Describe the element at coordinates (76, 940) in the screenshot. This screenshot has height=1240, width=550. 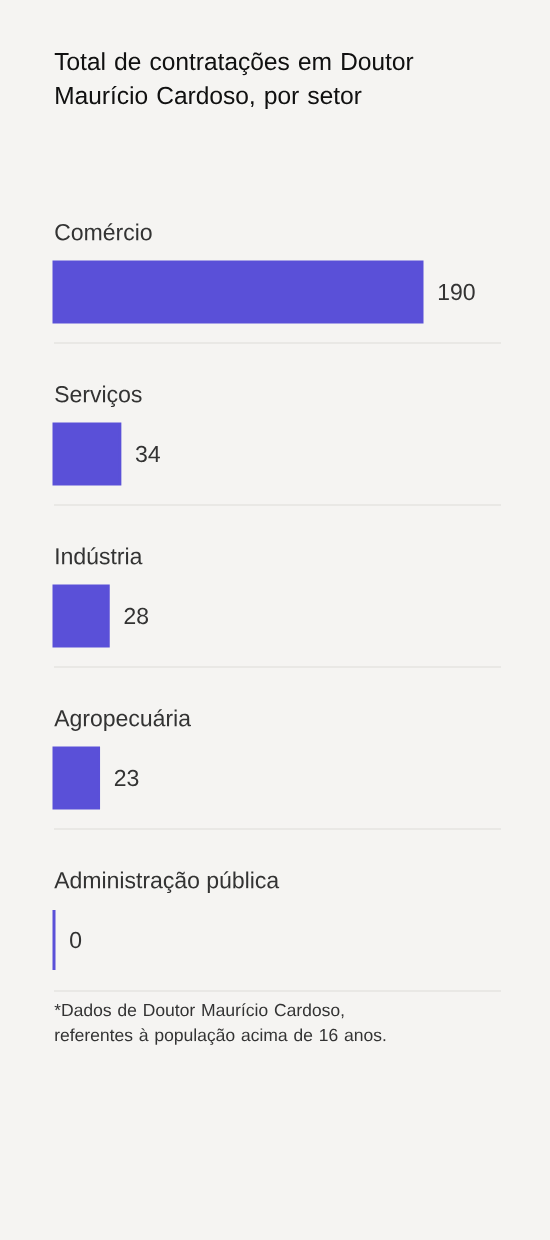
I see `data-label: 0` at that location.